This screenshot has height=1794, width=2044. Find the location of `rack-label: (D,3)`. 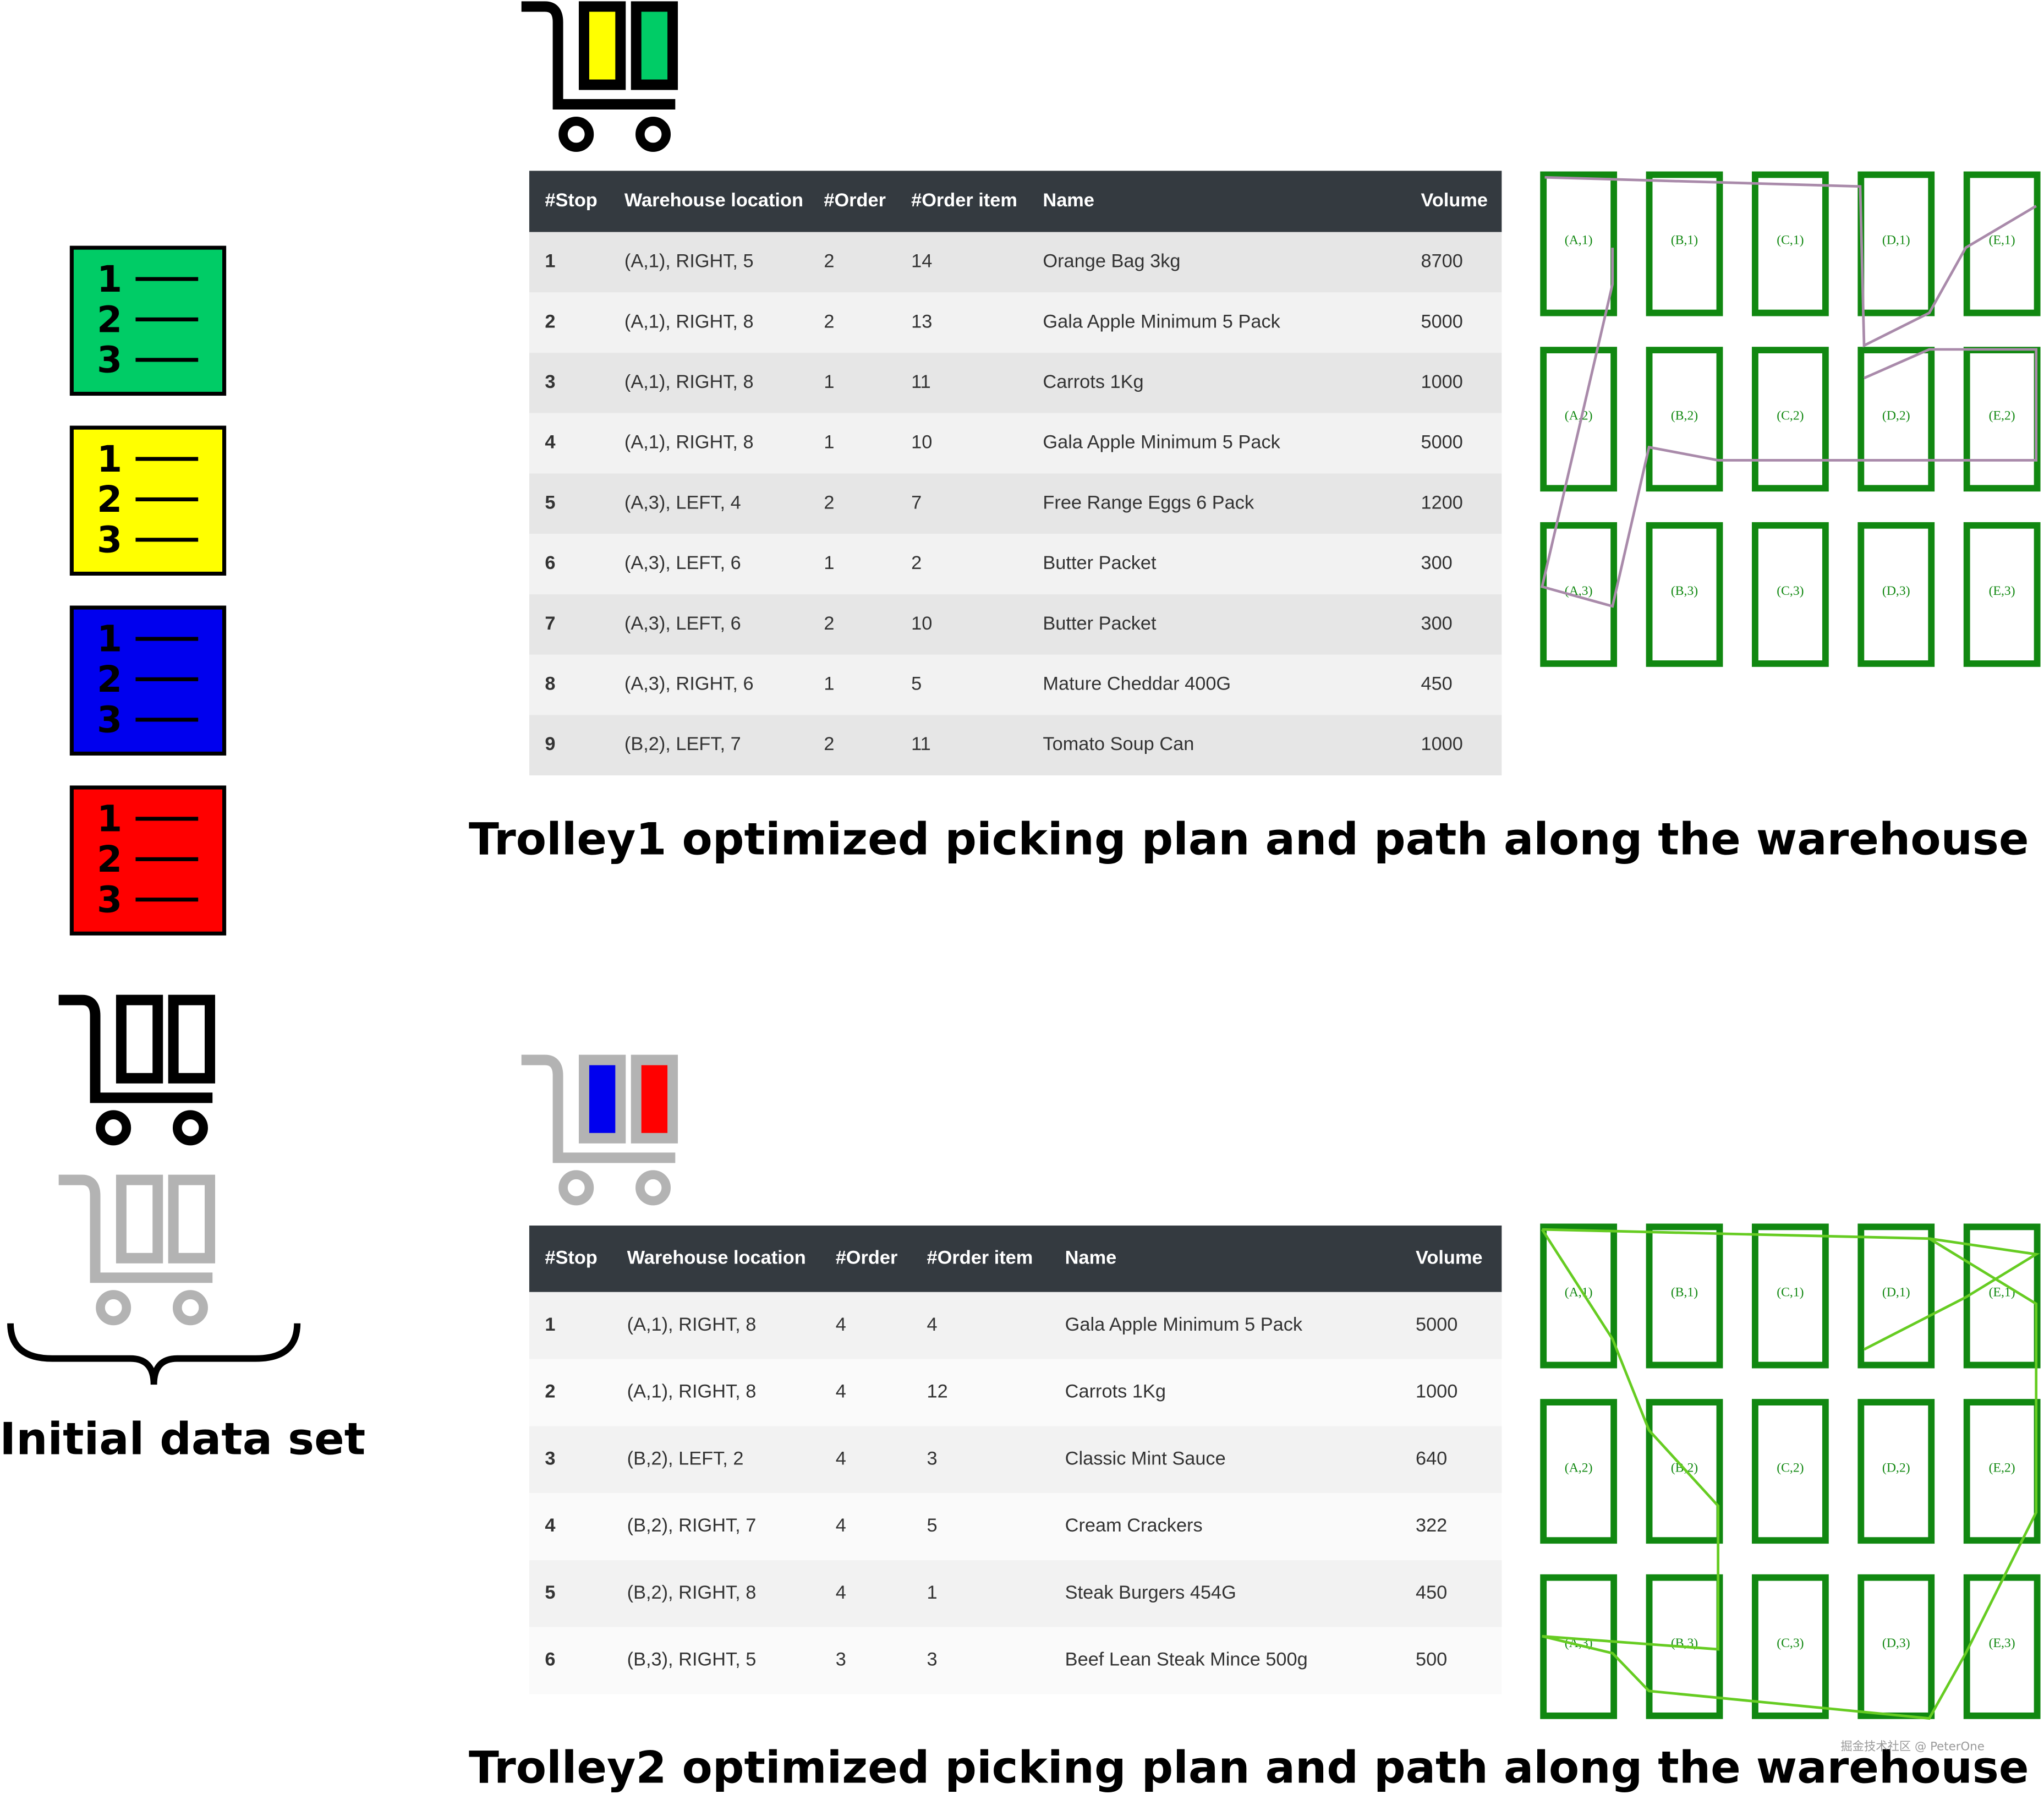

rack-label: (D,3) is located at coordinates (1896, 1643).